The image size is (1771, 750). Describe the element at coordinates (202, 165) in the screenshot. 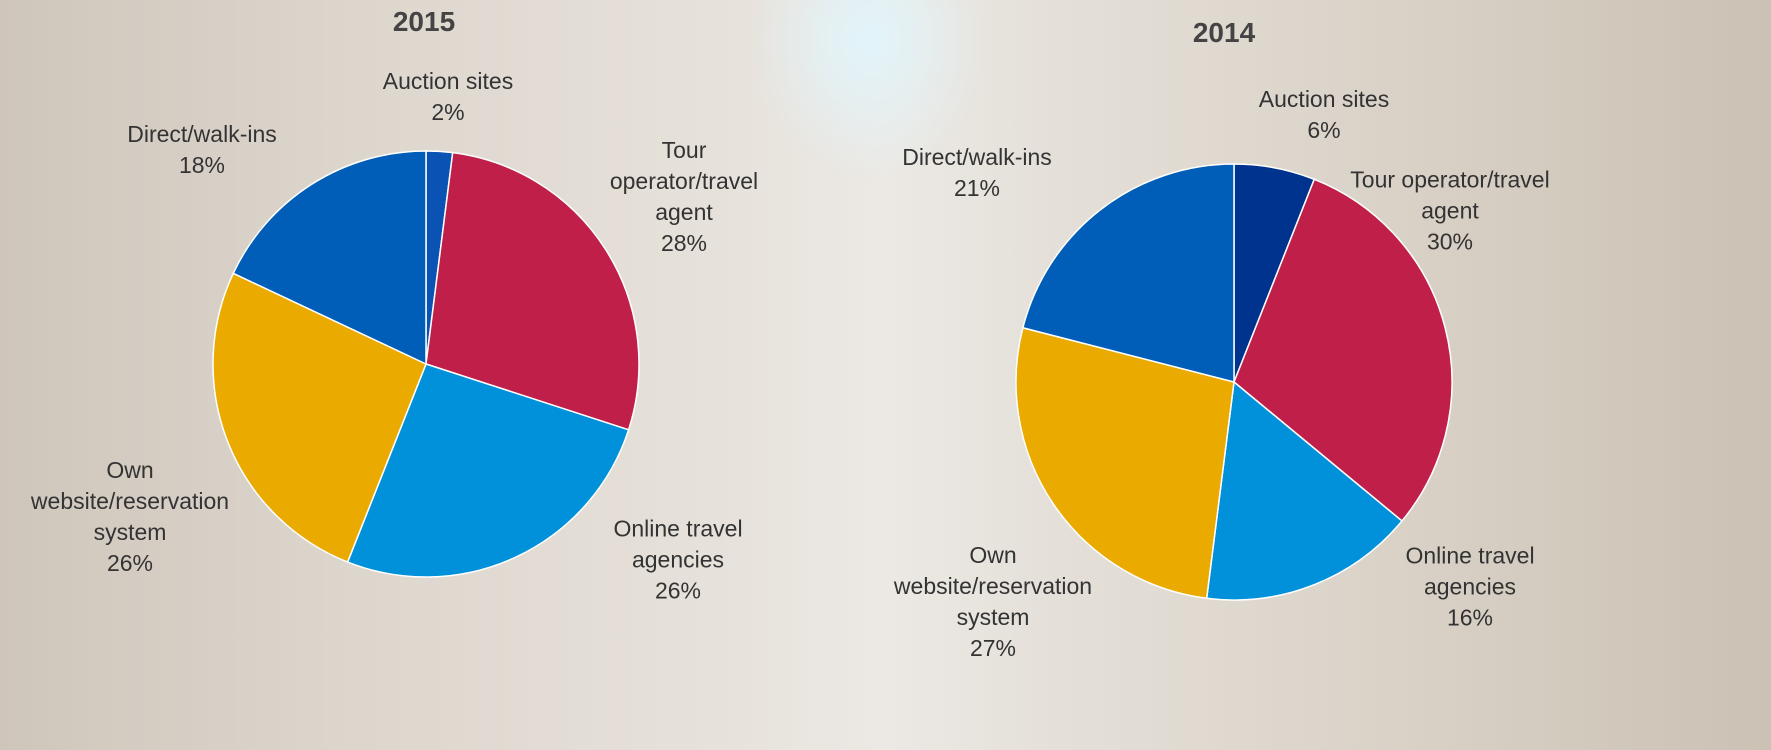

I see `value-label: 18%` at that location.